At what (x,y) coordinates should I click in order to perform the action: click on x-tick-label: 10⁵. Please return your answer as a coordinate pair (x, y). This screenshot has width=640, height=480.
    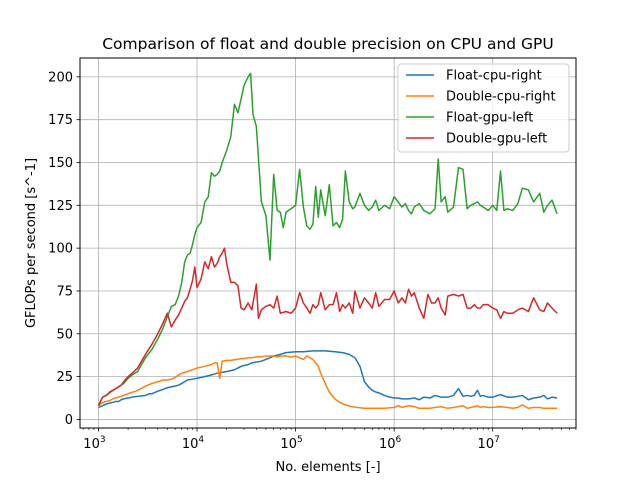
    Looking at the image, I should click on (291, 443).